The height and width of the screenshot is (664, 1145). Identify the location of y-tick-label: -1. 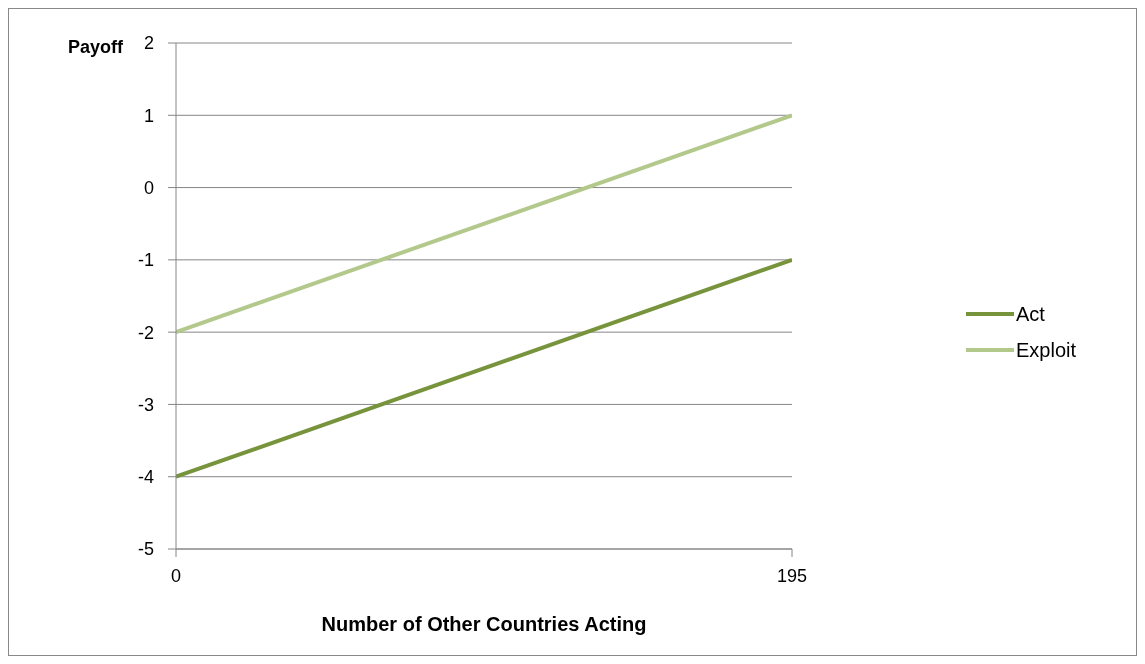
(145, 260).